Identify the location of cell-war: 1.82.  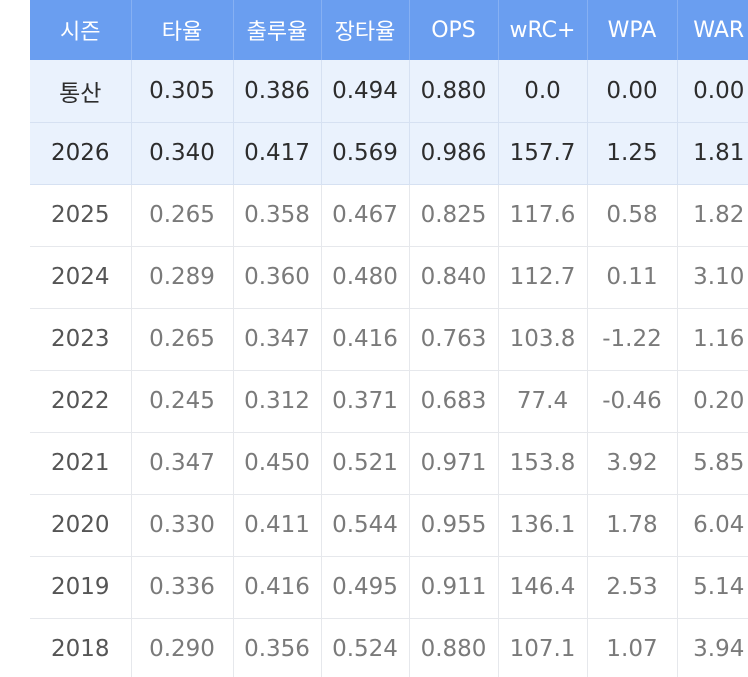
(712, 215).